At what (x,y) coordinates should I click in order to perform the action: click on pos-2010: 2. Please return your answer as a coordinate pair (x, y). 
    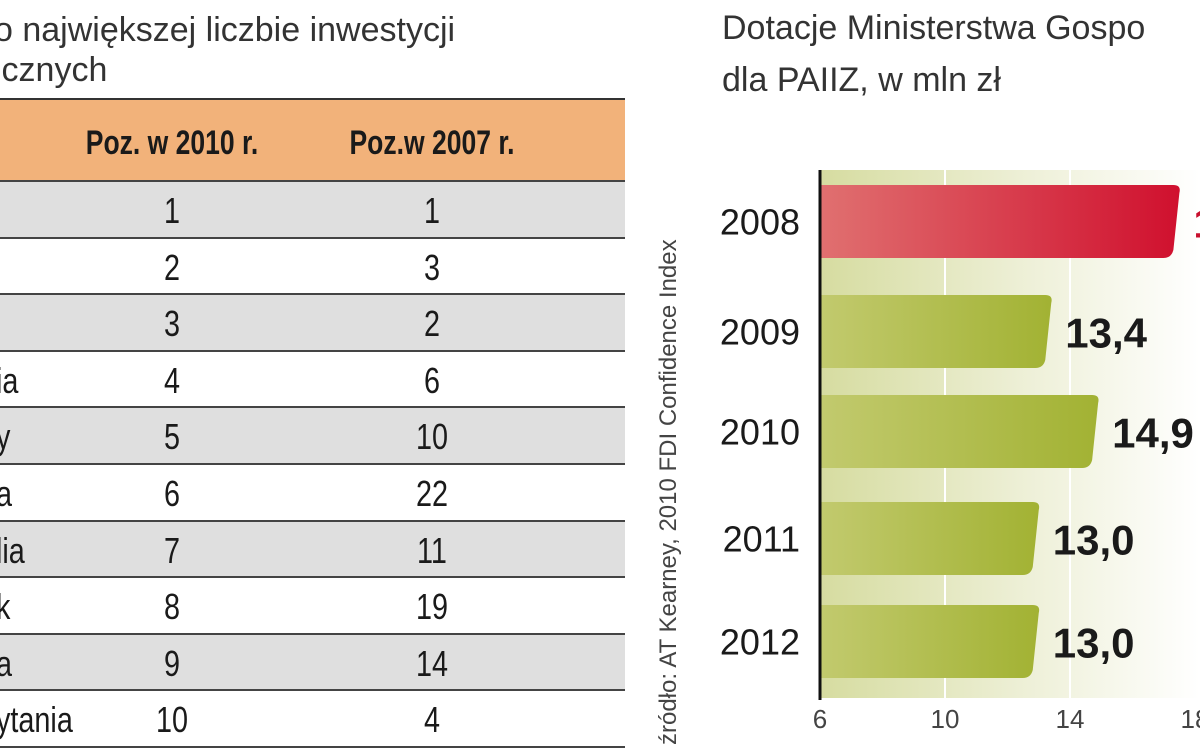
    Looking at the image, I should click on (172, 267).